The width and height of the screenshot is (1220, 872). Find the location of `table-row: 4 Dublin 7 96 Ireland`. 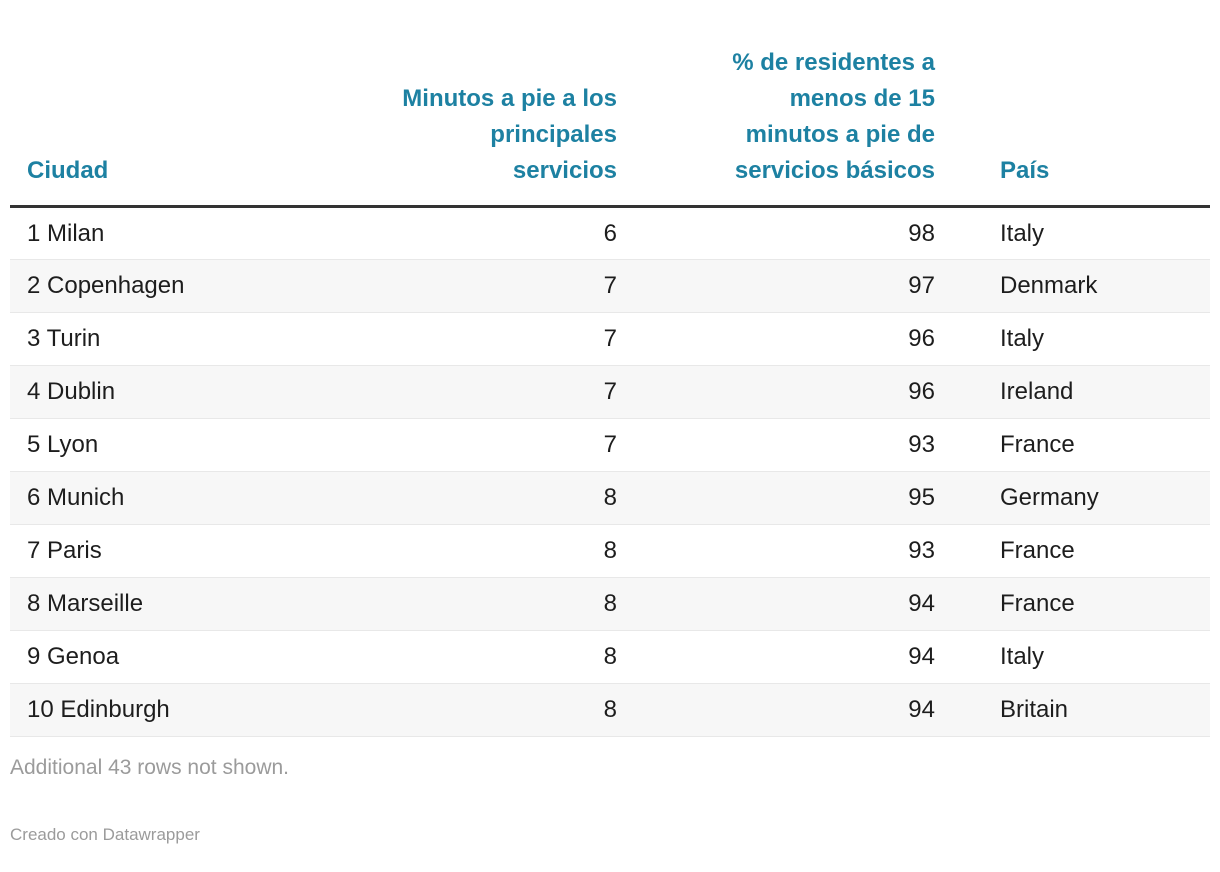

table-row: 4 Dublin 7 96 Ireland is located at coordinates (610, 392).